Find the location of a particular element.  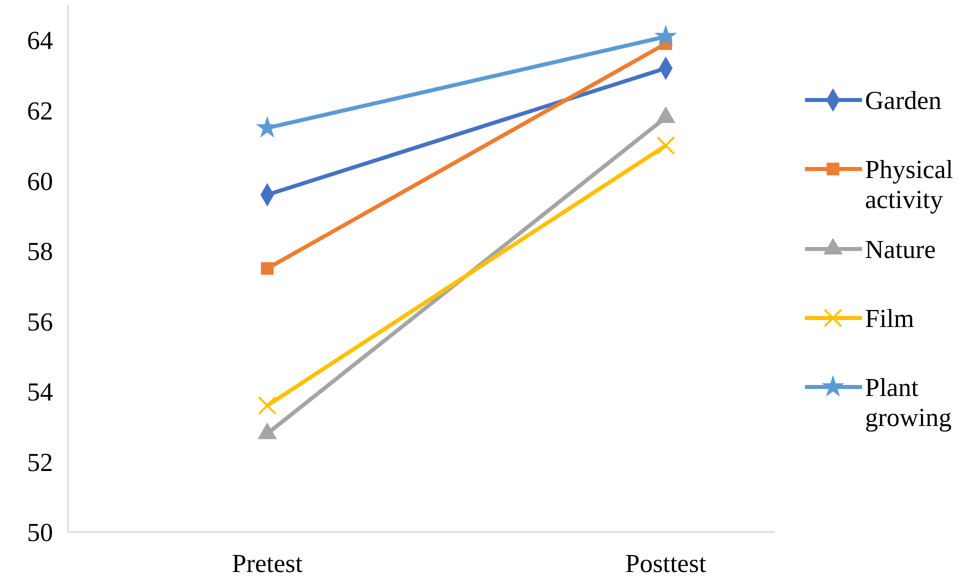

legend-label: Film is located at coordinates (889, 319).